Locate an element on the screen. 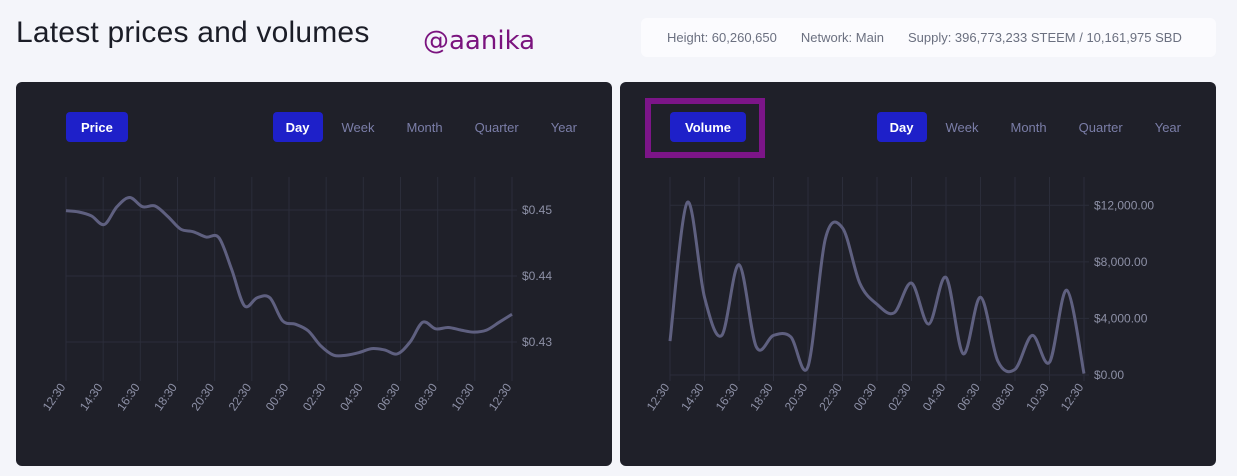 The width and height of the screenshot is (1237, 476). y-tick-label: $4,000.00 is located at coordinates (1121, 318).